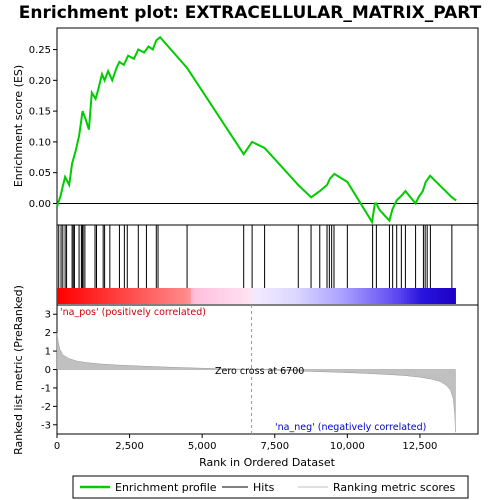  I want to click on rank-color-bar, so click(256, 296).